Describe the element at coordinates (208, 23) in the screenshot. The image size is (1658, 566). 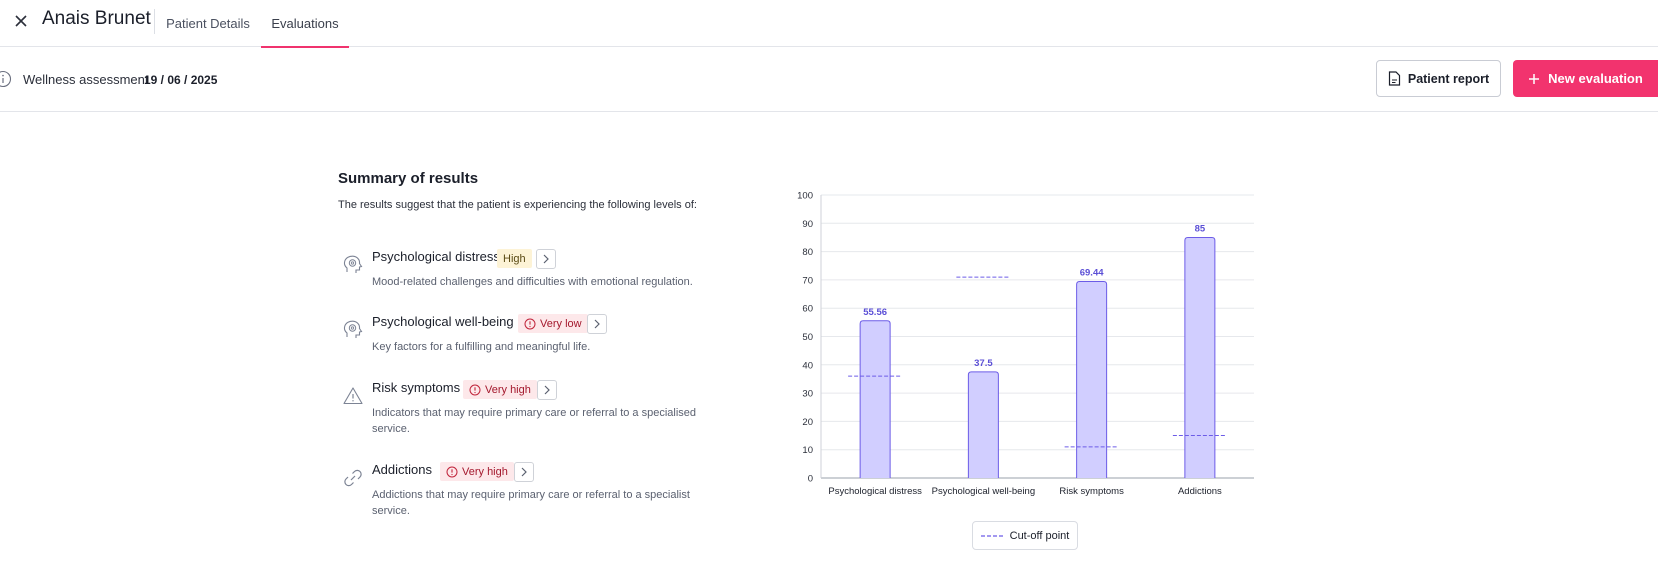
I see `tab-patient-details: Patient Details` at that location.